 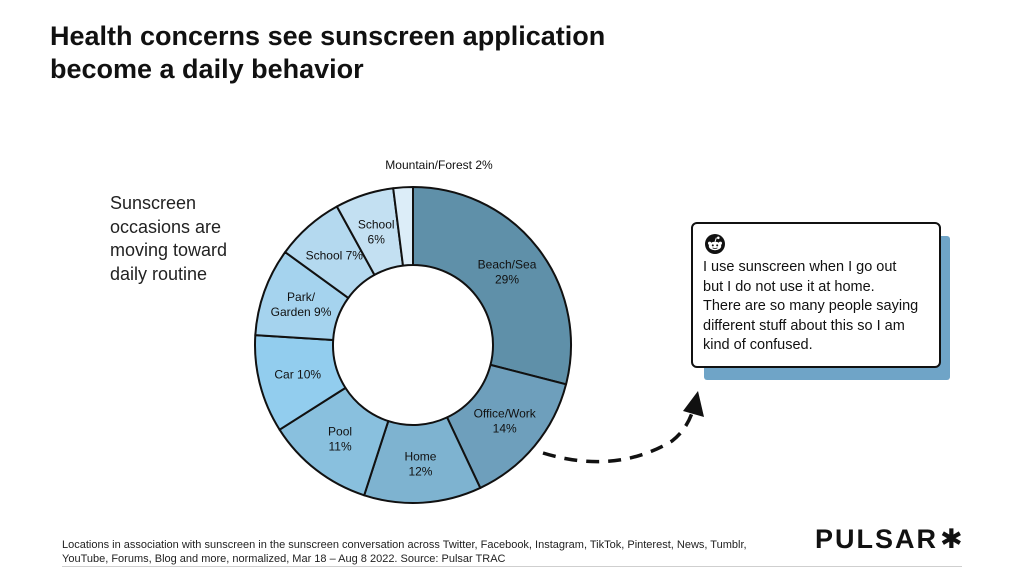 I want to click on slice-label-school-7: School 6%, so click(x=376, y=231).